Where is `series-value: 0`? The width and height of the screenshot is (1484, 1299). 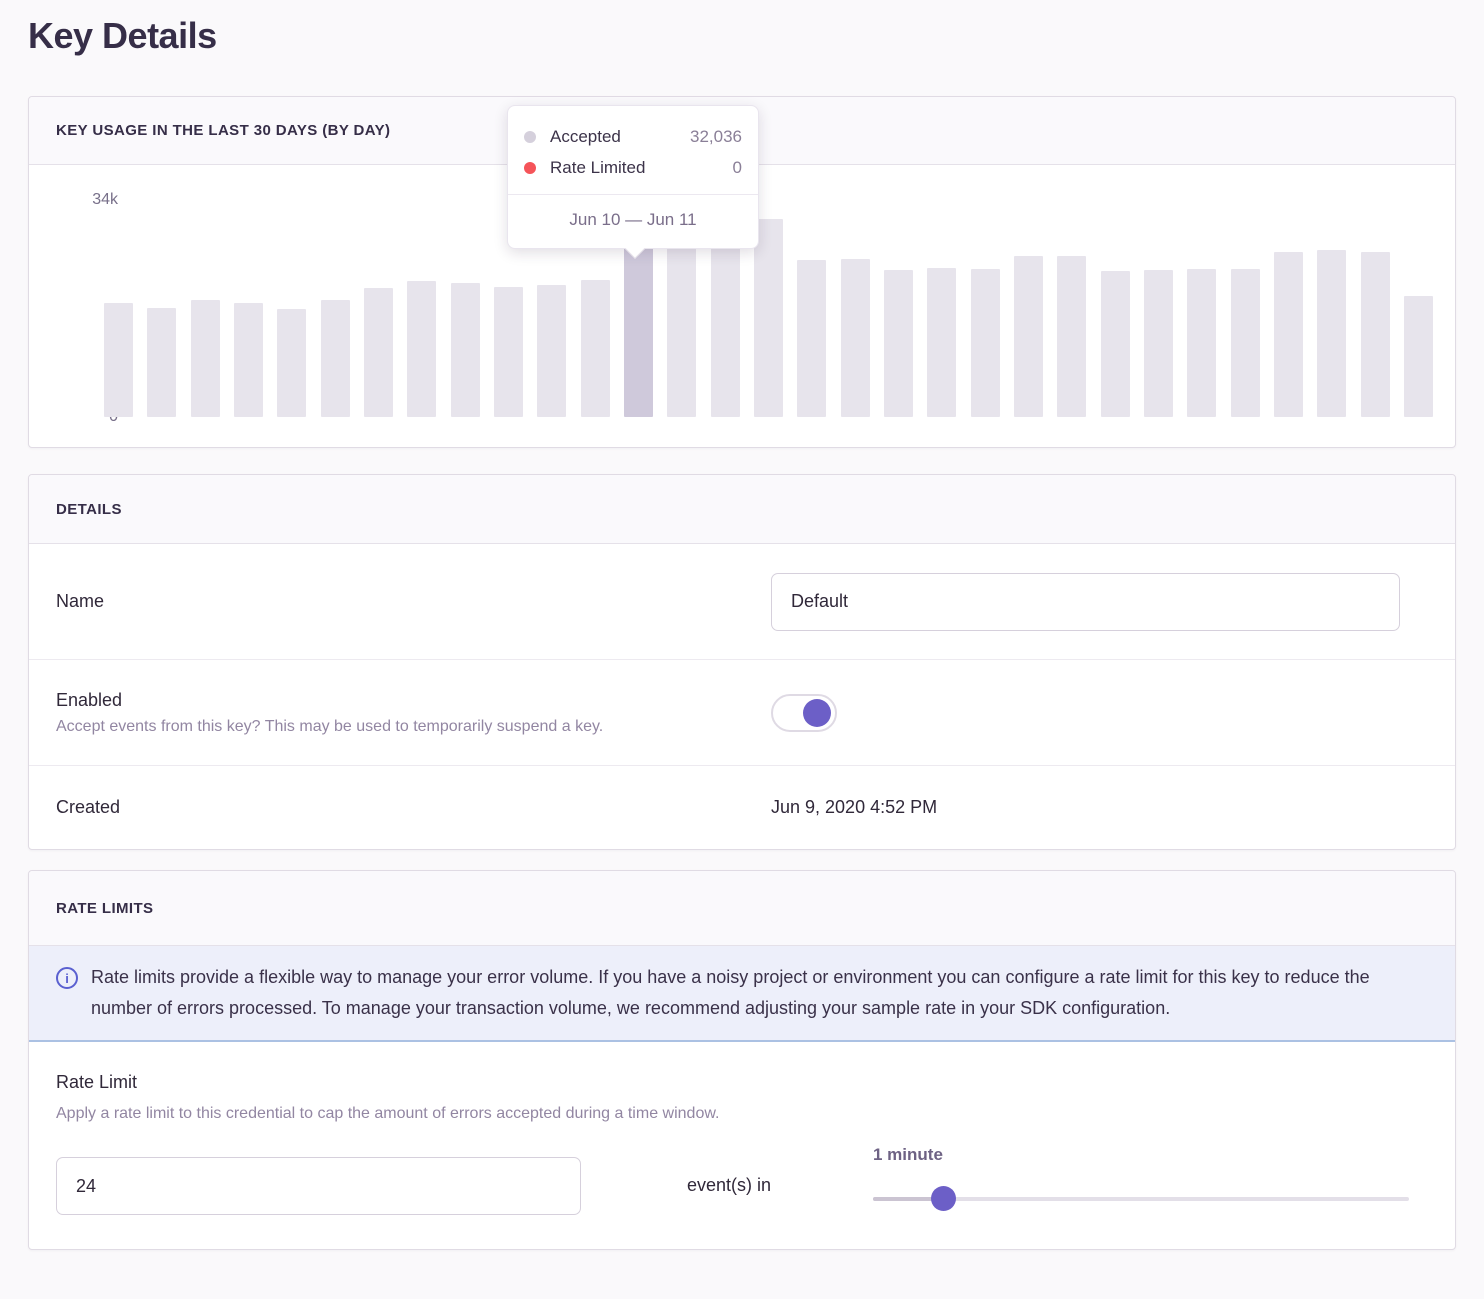
series-value: 0 is located at coordinates (737, 167).